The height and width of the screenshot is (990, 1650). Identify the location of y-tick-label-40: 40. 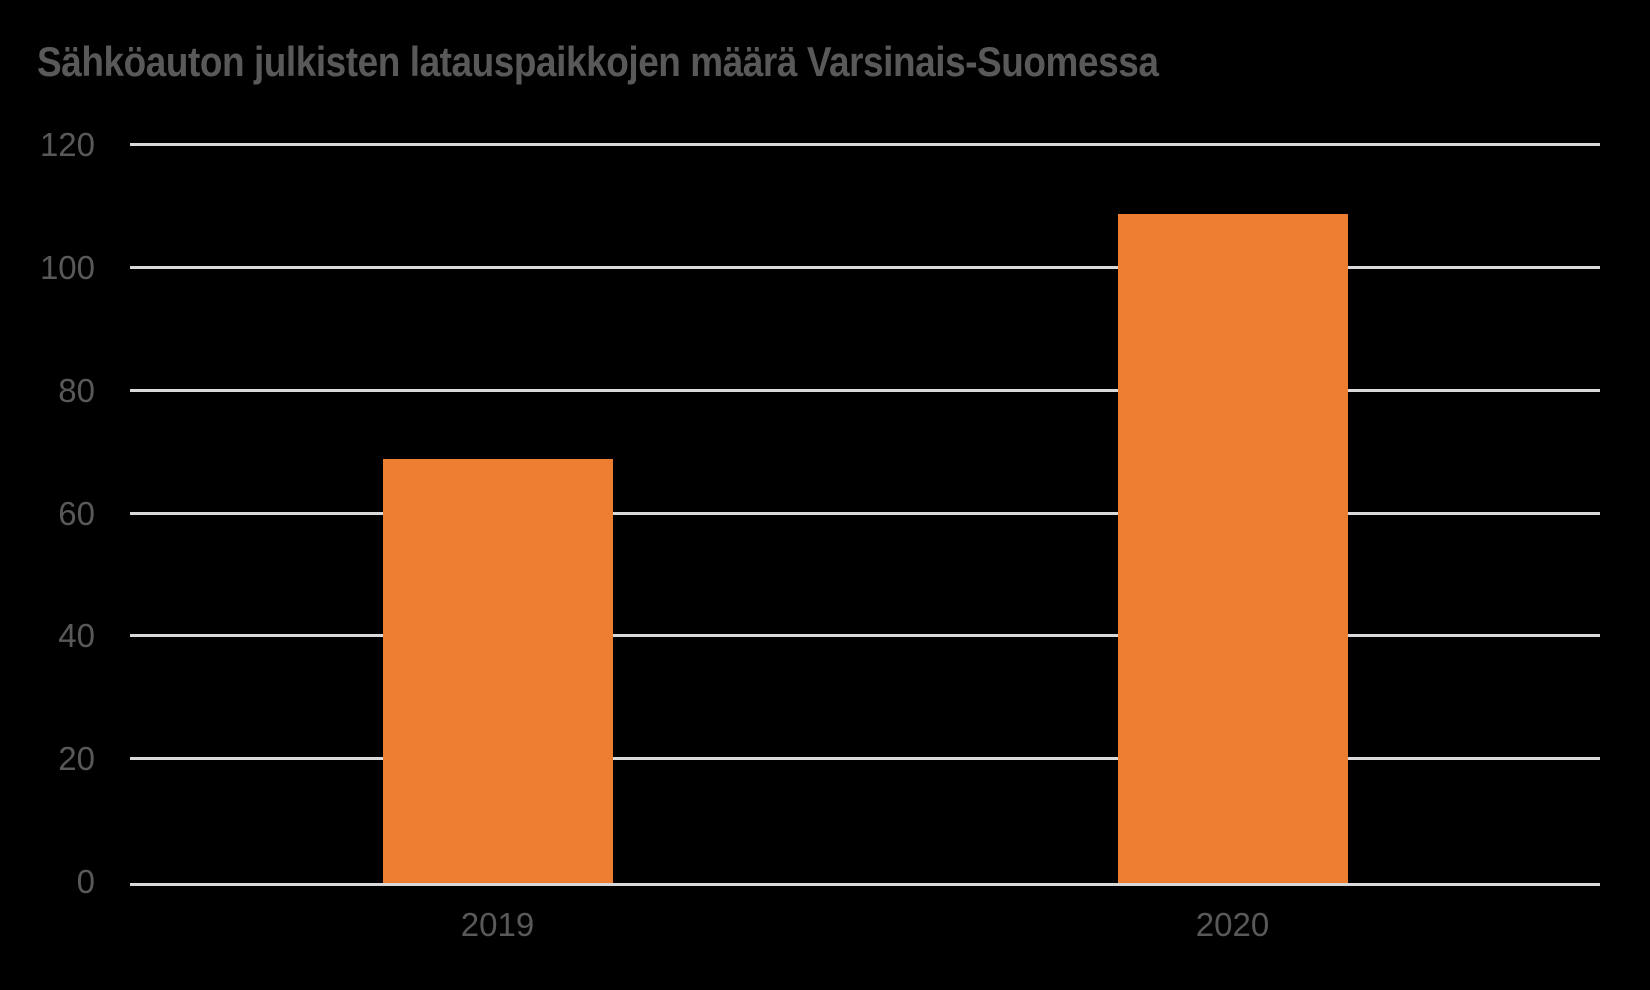
(76, 636).